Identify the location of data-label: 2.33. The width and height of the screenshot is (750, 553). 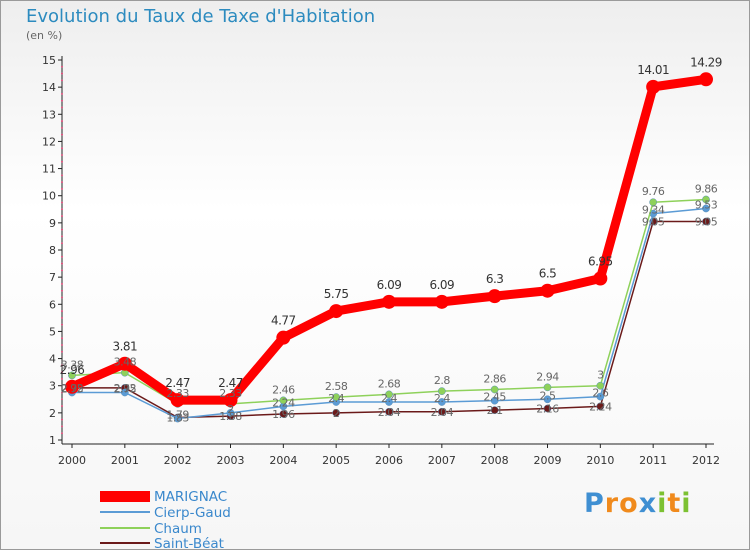
(230, 393).